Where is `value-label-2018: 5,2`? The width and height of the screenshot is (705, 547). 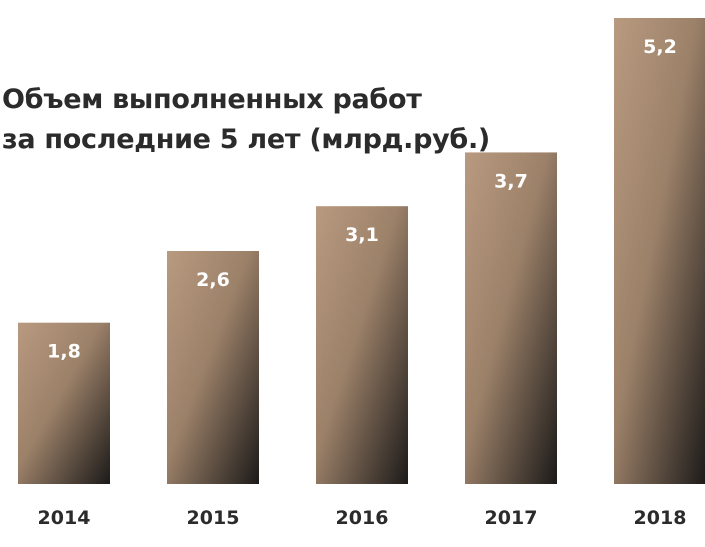
value-label-2018: 5,2 is located at coordinates (660, 47).